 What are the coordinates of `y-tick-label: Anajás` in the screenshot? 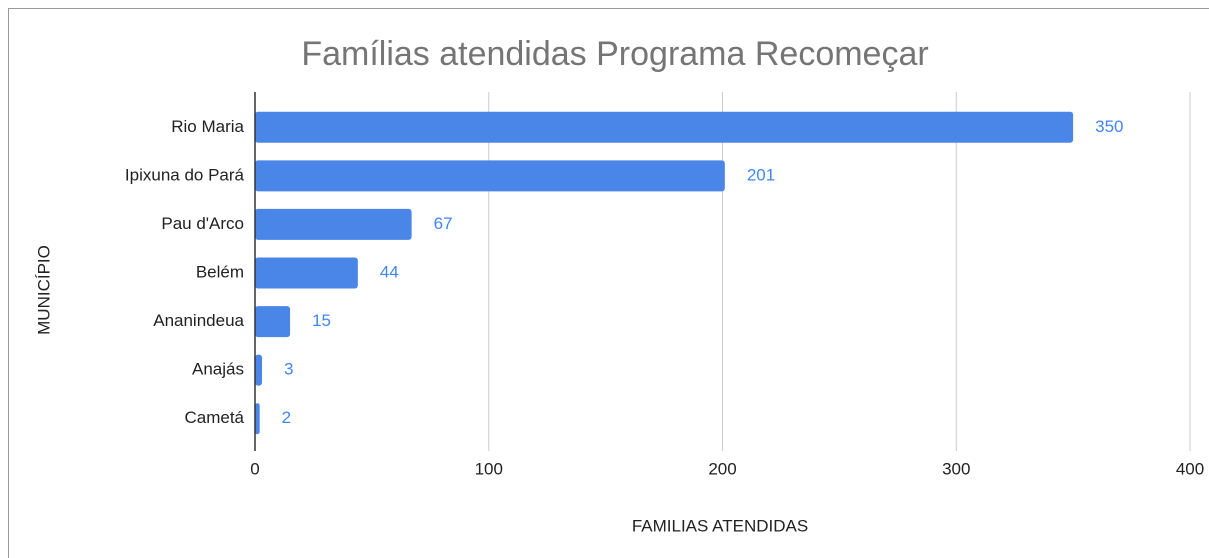 It's located at (218, 369).